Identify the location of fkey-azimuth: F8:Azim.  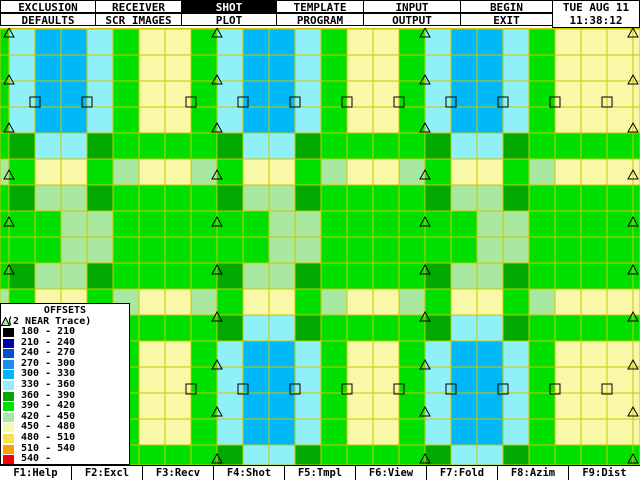
(533, 473).